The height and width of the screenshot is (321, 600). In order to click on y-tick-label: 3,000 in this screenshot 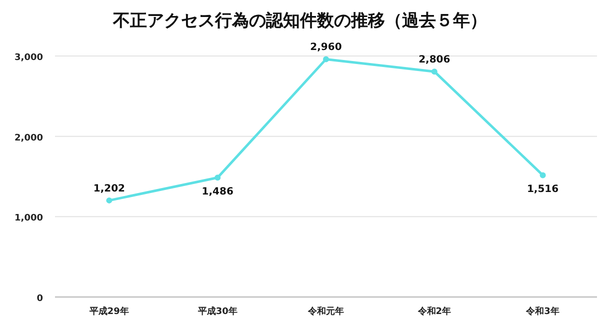, I will do `click(28, 58)`.